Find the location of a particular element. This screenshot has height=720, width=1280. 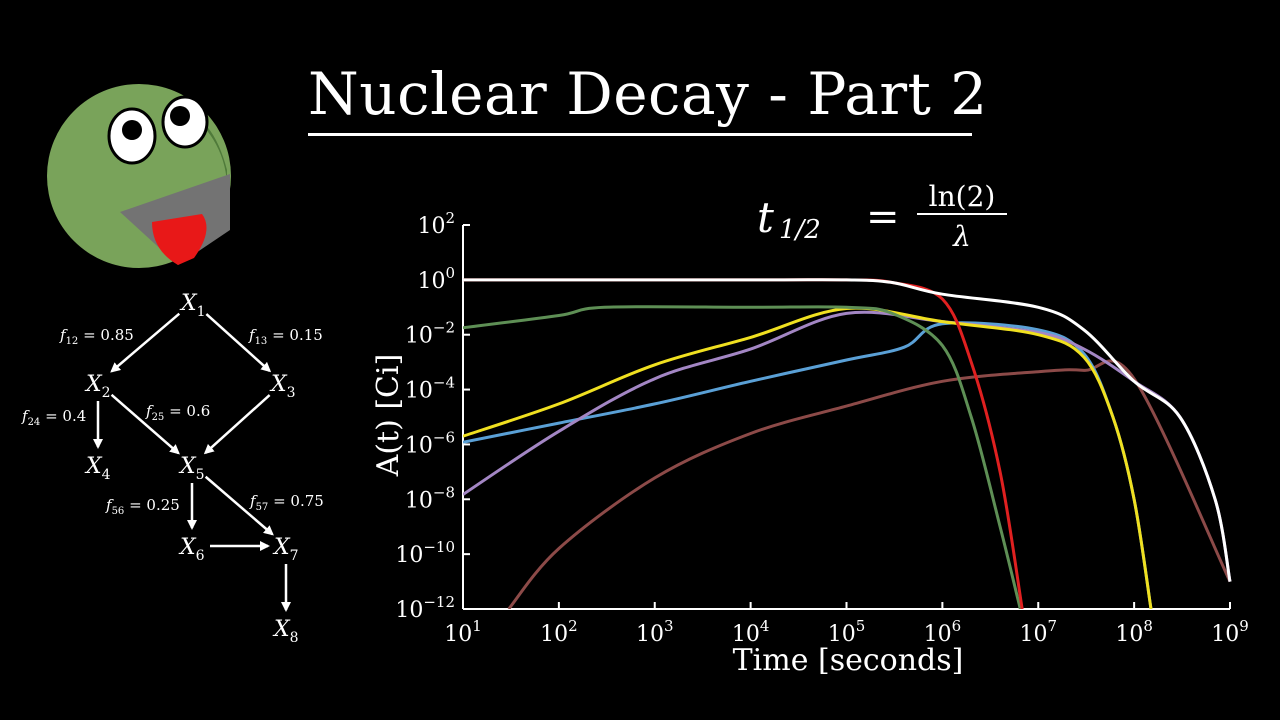

formula-equals: = is located at coordinates (883, 217).